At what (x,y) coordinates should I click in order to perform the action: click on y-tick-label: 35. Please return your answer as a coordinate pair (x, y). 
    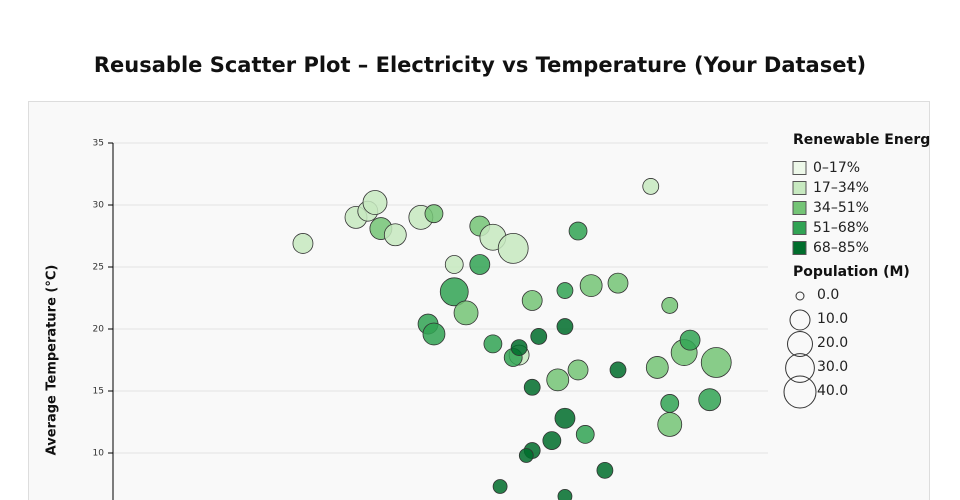
    Looking at the image, I should click on (98, 144).